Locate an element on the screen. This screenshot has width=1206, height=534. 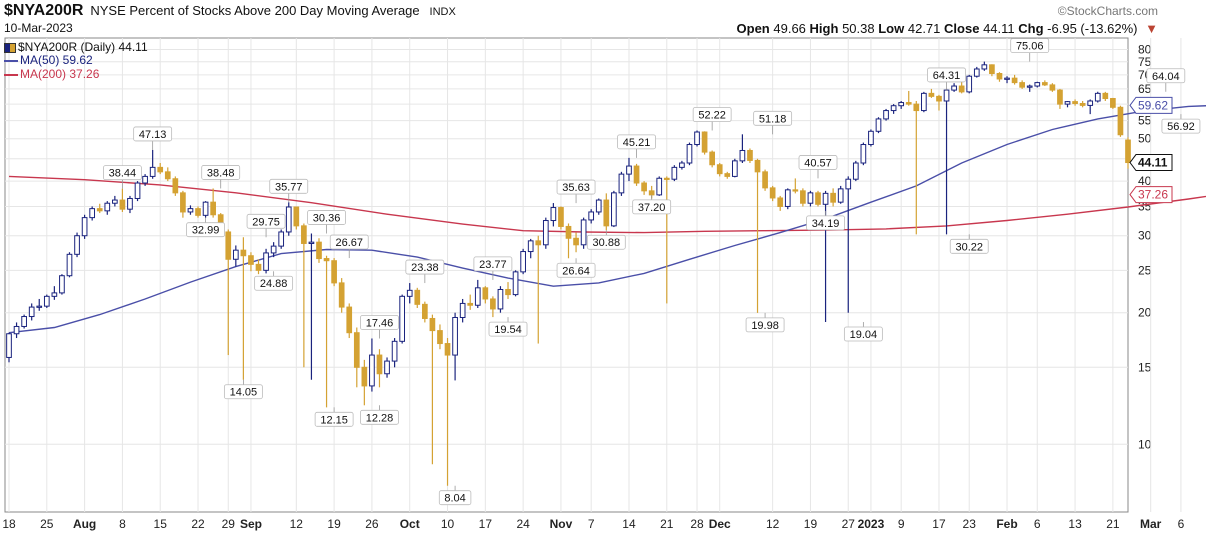
open-value: 49.66 is located at coordinates (789, 28).